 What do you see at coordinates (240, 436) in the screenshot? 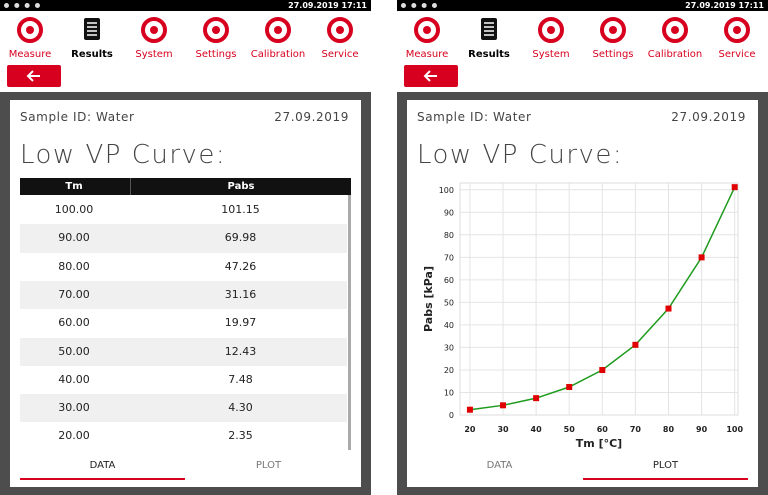
I see `table-cell: 2.35` at bounding box center [240, 436].